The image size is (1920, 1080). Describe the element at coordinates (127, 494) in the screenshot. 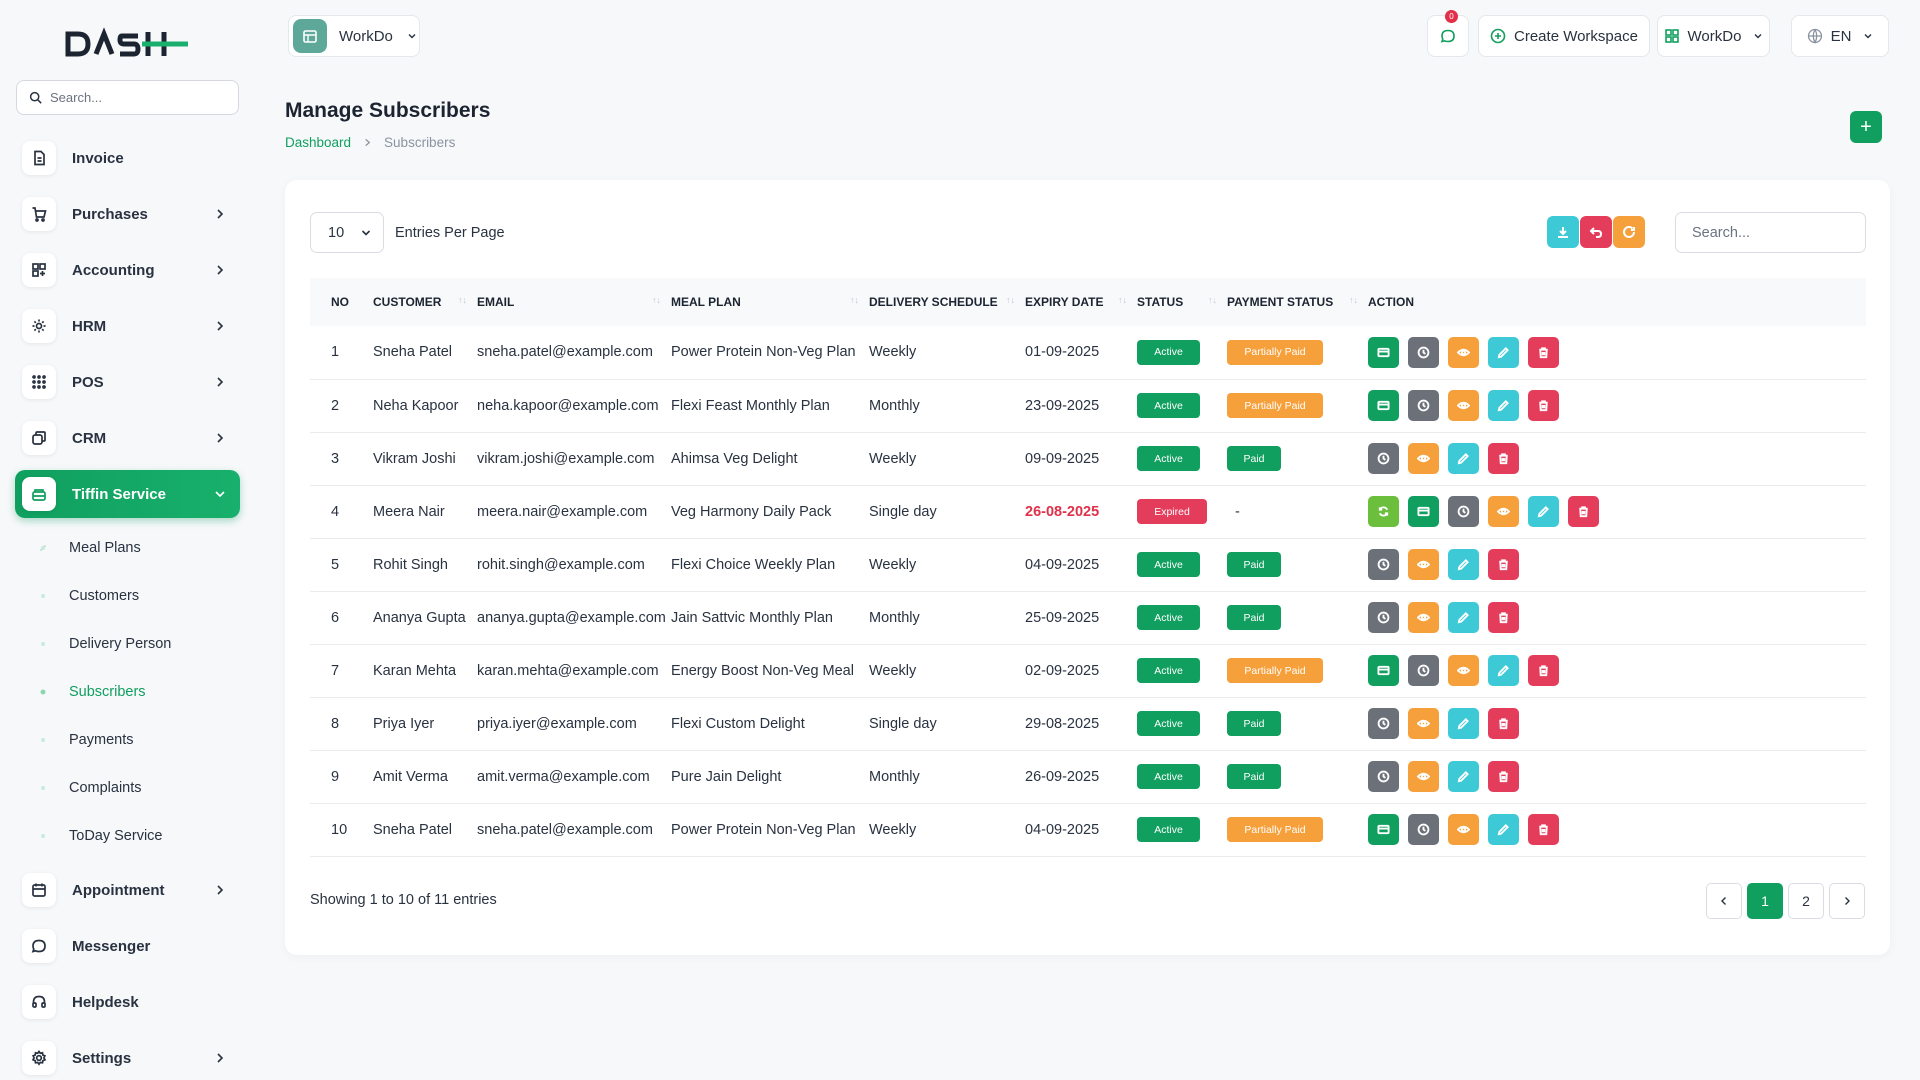

I see `sidebar-item-tiffin-service: Tiffin Service` at that location.